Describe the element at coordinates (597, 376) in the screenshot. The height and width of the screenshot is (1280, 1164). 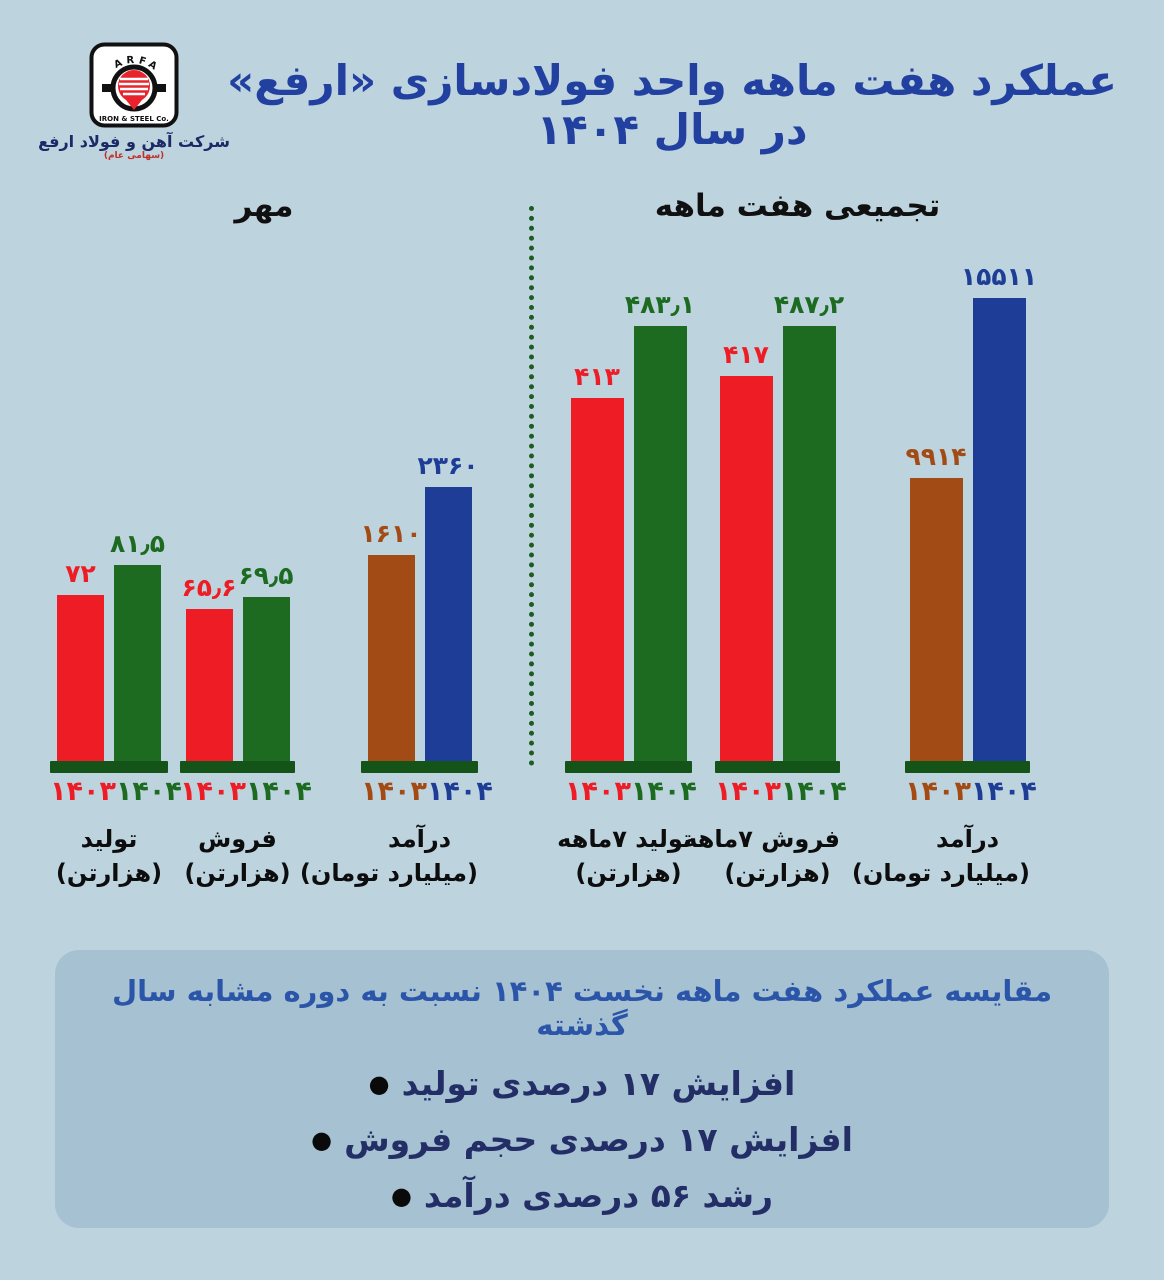
I see `bar-value-label: ۴۱۳` at that location.